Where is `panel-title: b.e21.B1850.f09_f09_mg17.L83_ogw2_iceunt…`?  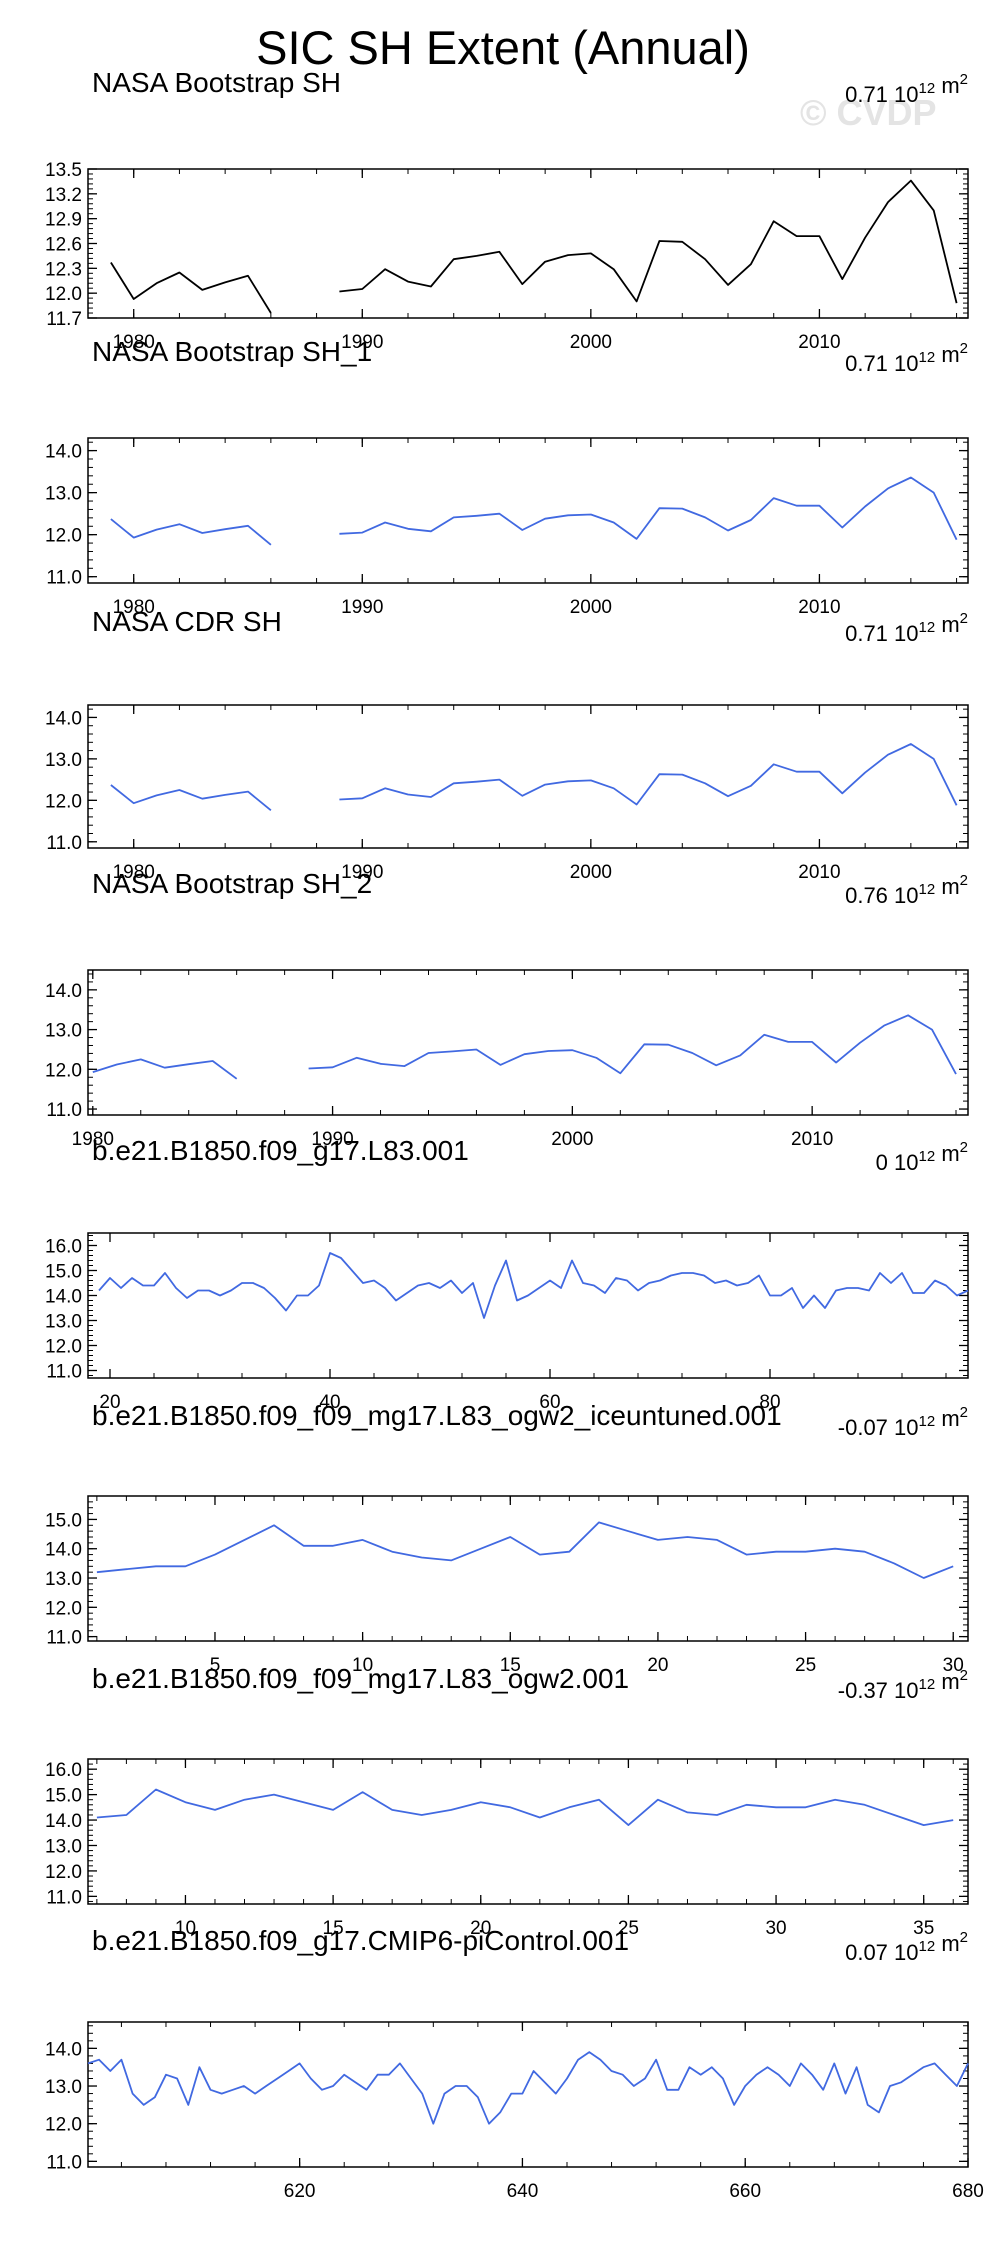
panel-title: b.e21.B1850.f09_f09_mg17.L83_ogw2_iceunt… is located at coordinates (437, 1415).